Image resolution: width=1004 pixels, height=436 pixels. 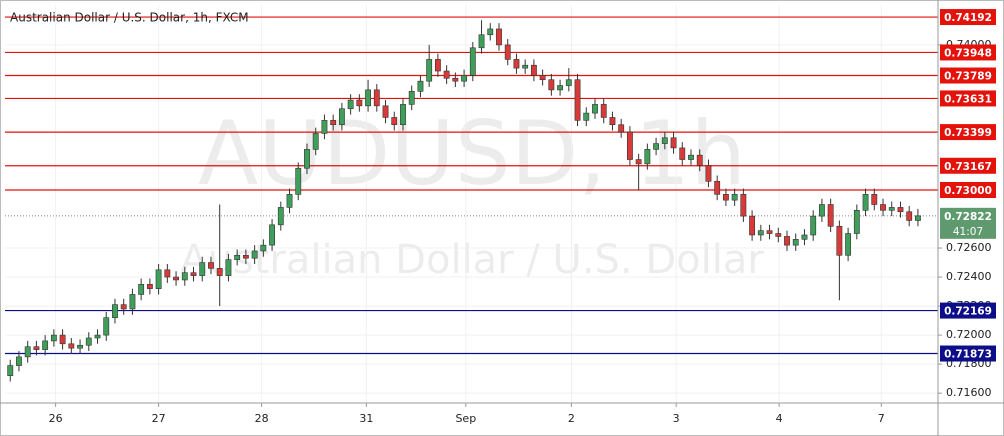 I want to click on y-tick-label: 0.72600, so click(x=969, y=247).